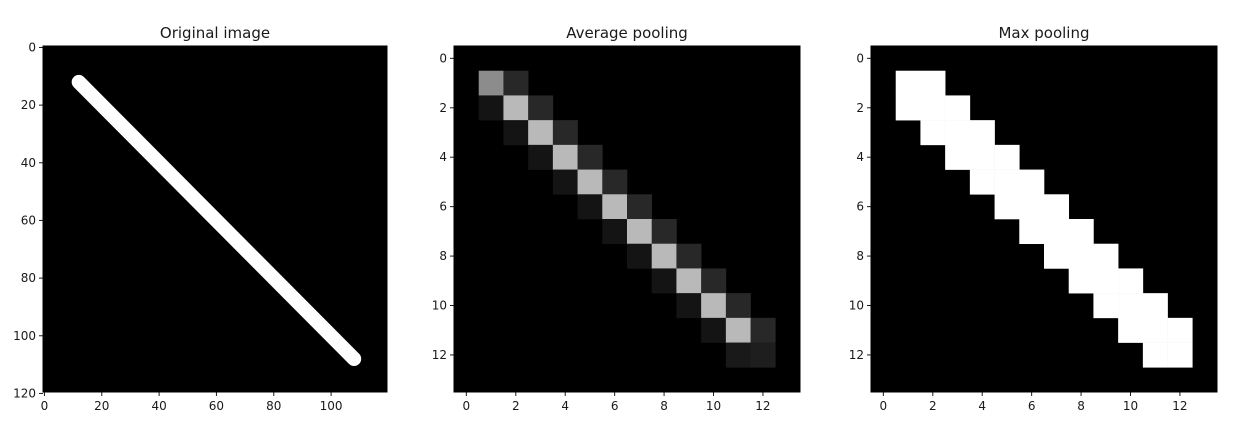  Describe the element at coordinates (627, 33) in the screenshot. I see `average-pooling-title: Average pooling` at that location.